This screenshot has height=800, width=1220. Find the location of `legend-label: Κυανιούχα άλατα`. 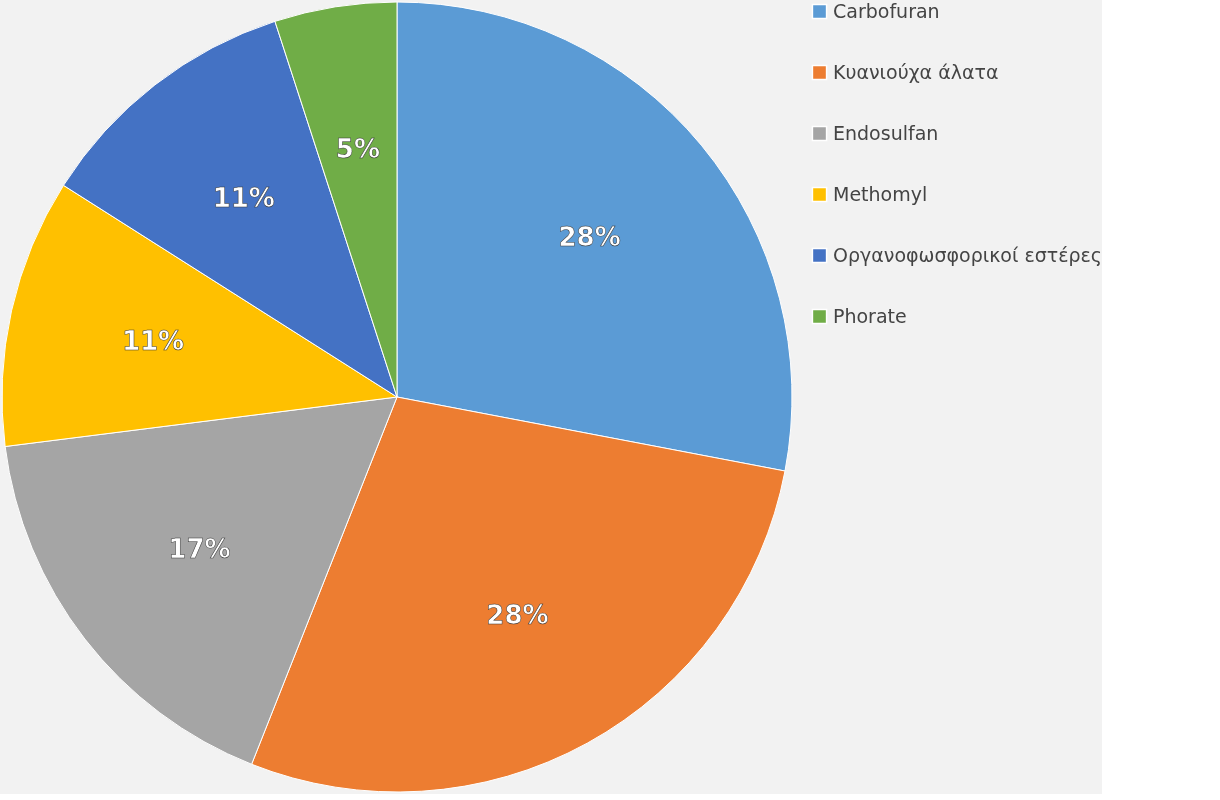

legend-label: Κυανιούχα άλατα is located at coordinates (916, 71).